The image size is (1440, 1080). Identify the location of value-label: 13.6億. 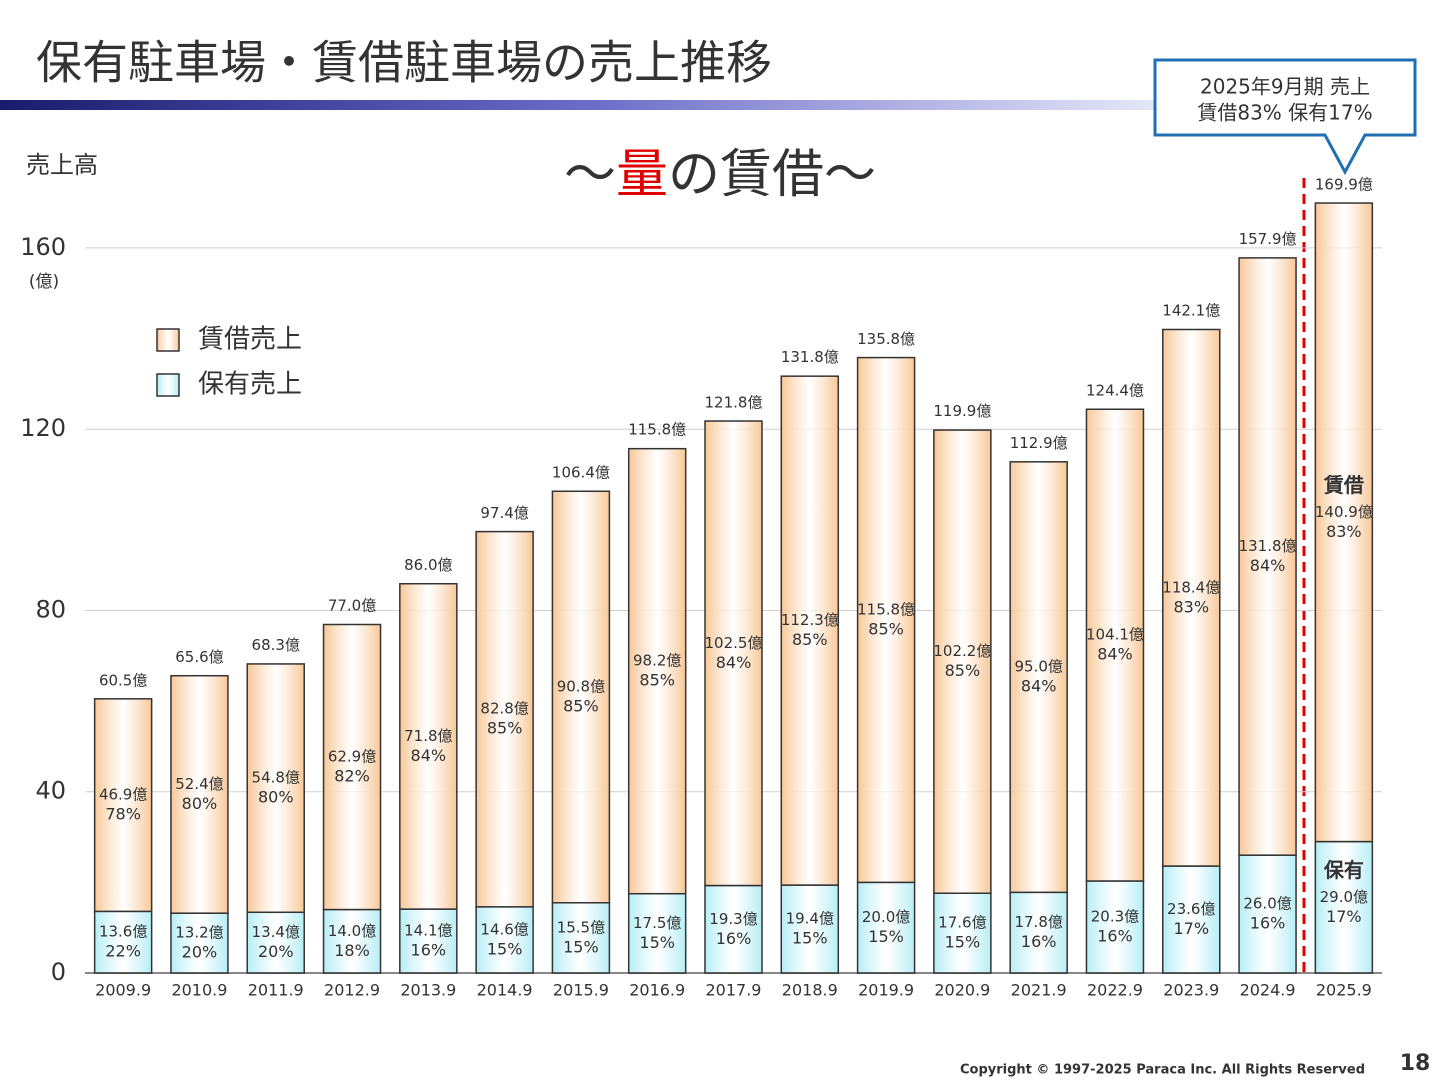
(123, 932).